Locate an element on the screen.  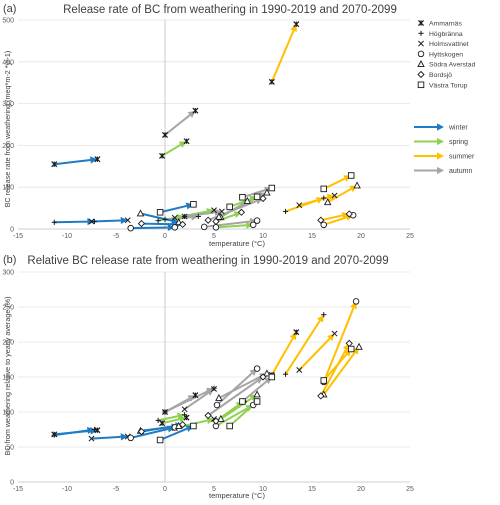
panel-a-point-holmsvattnet-winter-1990 is located at coordinates (91, 221).